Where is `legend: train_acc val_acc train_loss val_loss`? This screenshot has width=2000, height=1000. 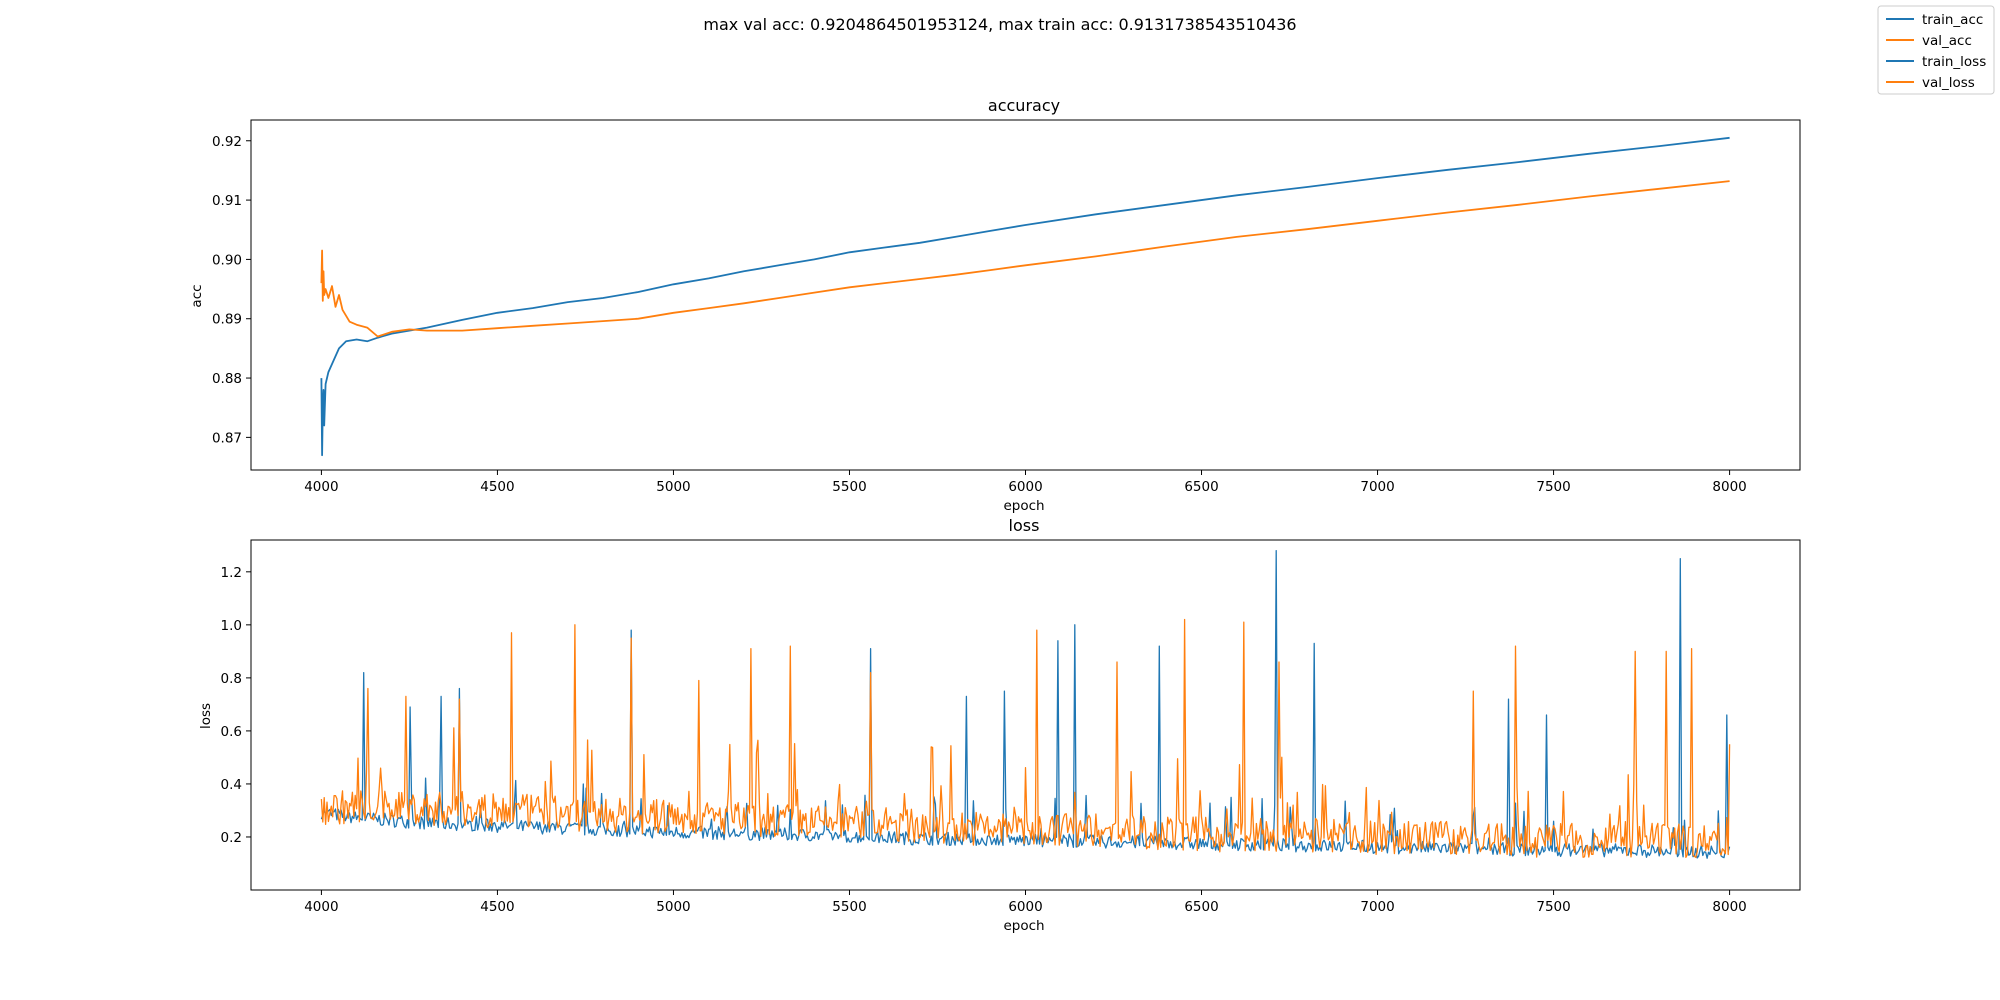 legend: train_acc val_acc train_loss val_loss is located at coordinates (1936, 50).